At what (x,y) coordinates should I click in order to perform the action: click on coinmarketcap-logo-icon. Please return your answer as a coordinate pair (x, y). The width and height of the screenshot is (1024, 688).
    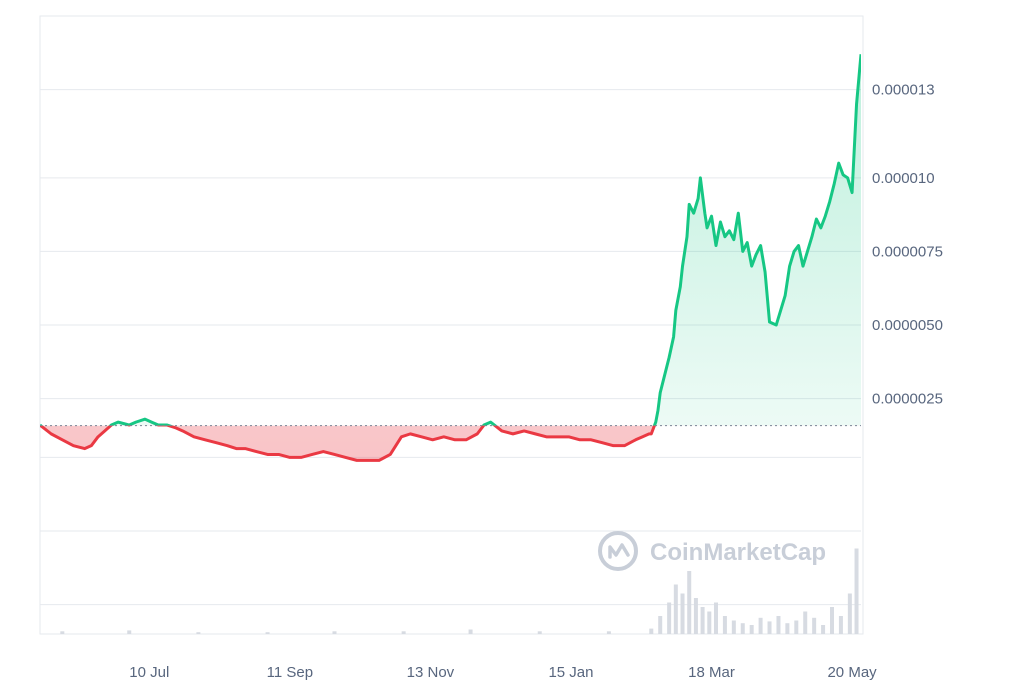
    Looking at the image, I should click on (618, 551).